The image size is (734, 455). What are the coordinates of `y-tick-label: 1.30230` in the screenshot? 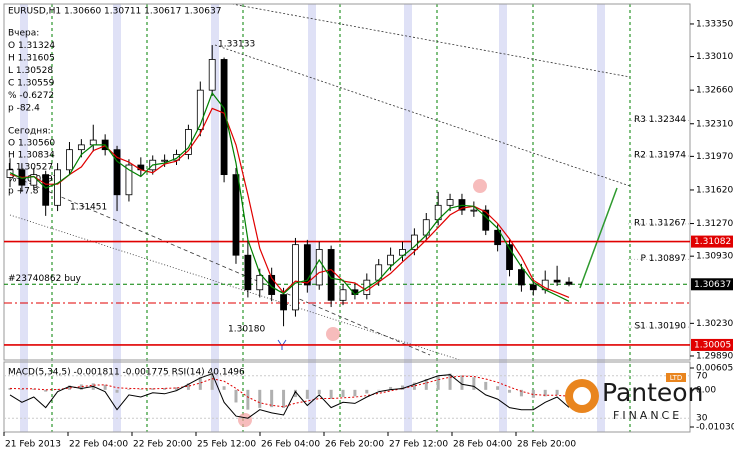 It's located at (714, 324).